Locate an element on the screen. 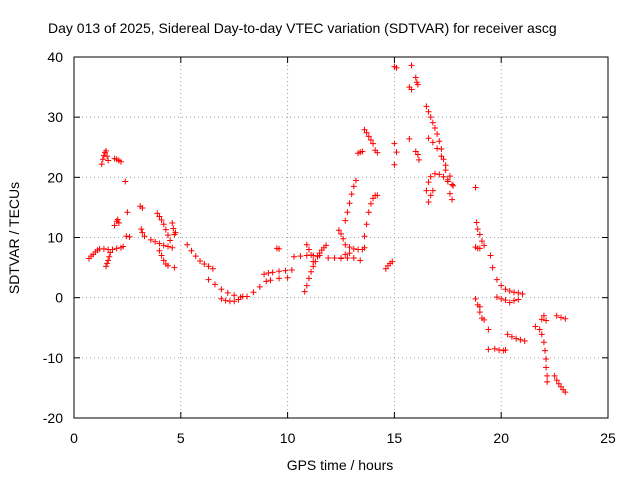  series-arc25 is located at coordinates (360, 152).